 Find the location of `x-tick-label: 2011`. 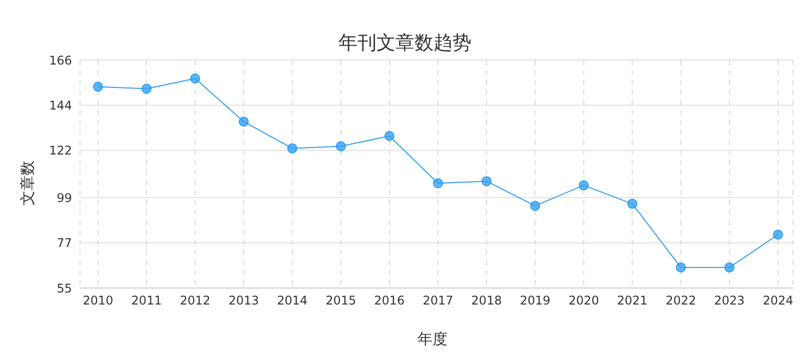

x-tick-label: 2011 is located at coordinates (146, 301).